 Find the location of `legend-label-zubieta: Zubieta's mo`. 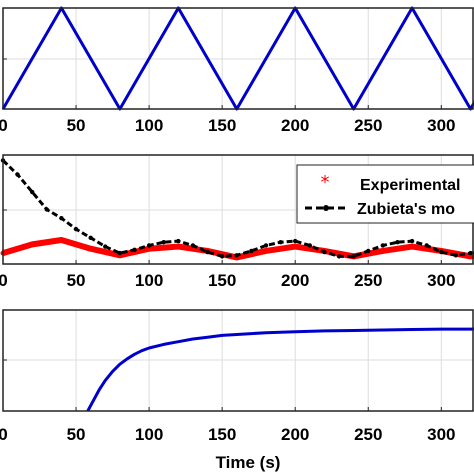

legend-label-zubieta: Zubieta's mo is located at coordinates (406, 209).